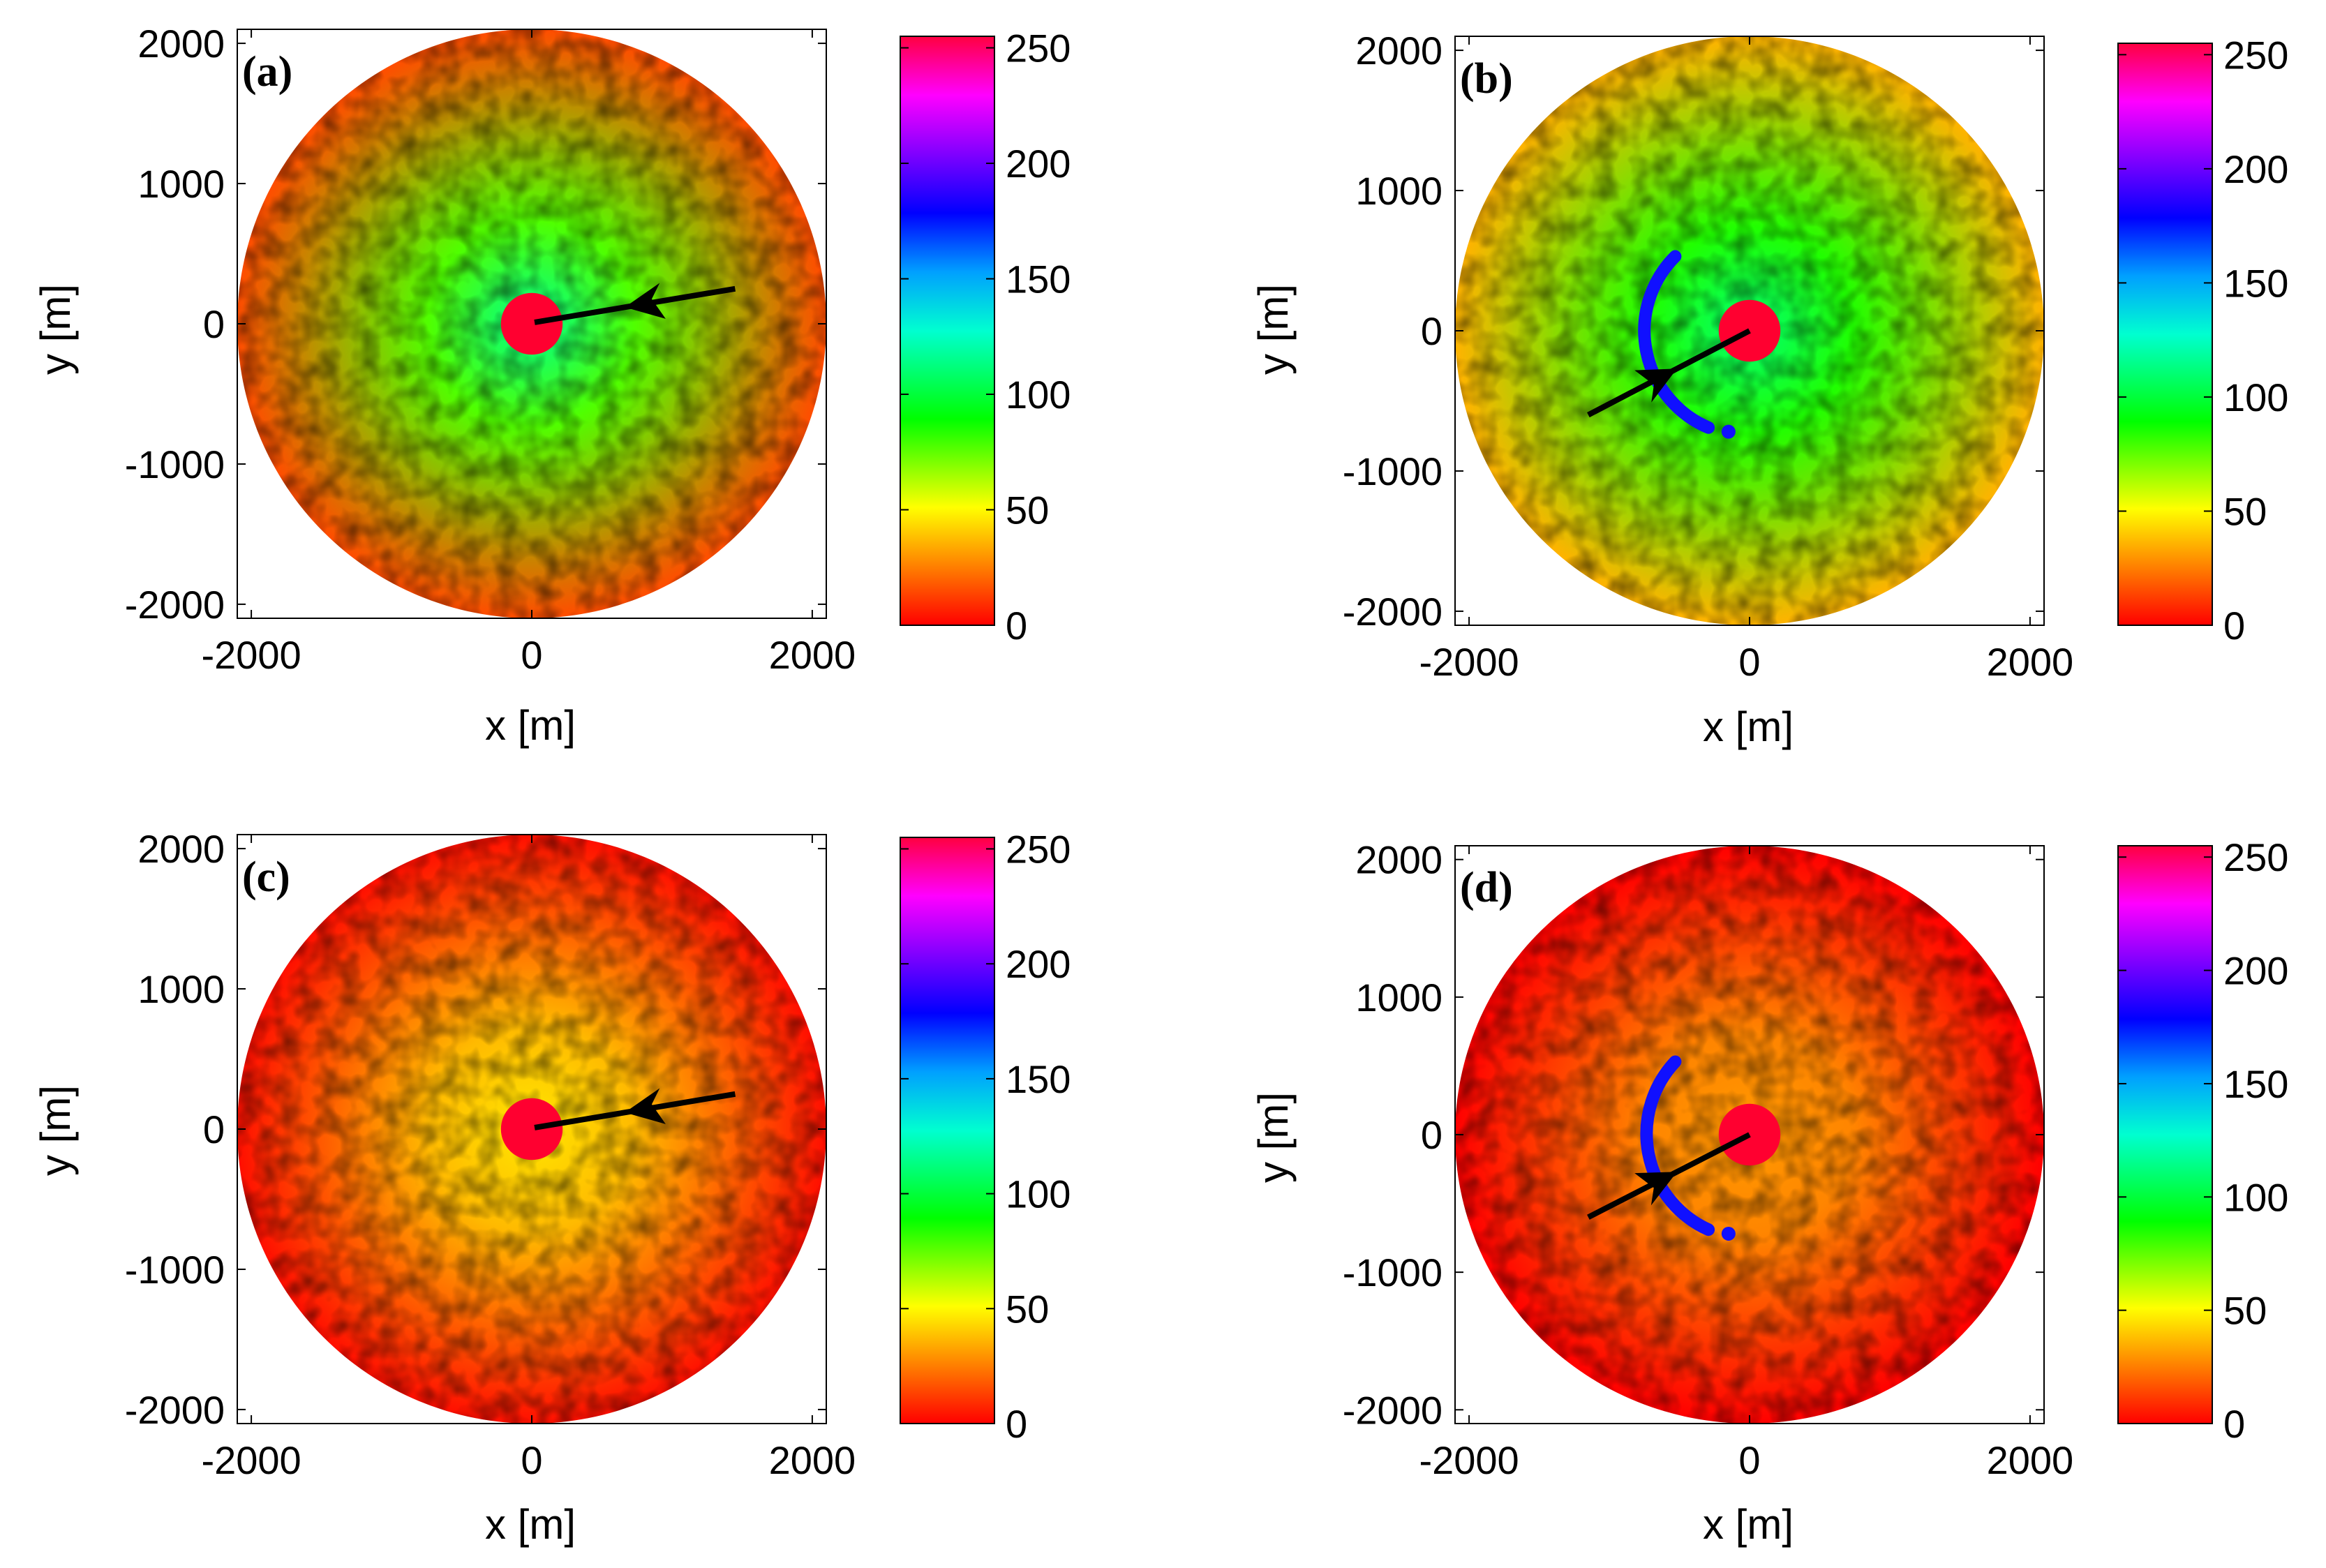 This screenshot has height=1568, width=2326. Describe the element at coordinates (1486, 887) in the screenshot. I see `panel-label-d: (d)` at that location.